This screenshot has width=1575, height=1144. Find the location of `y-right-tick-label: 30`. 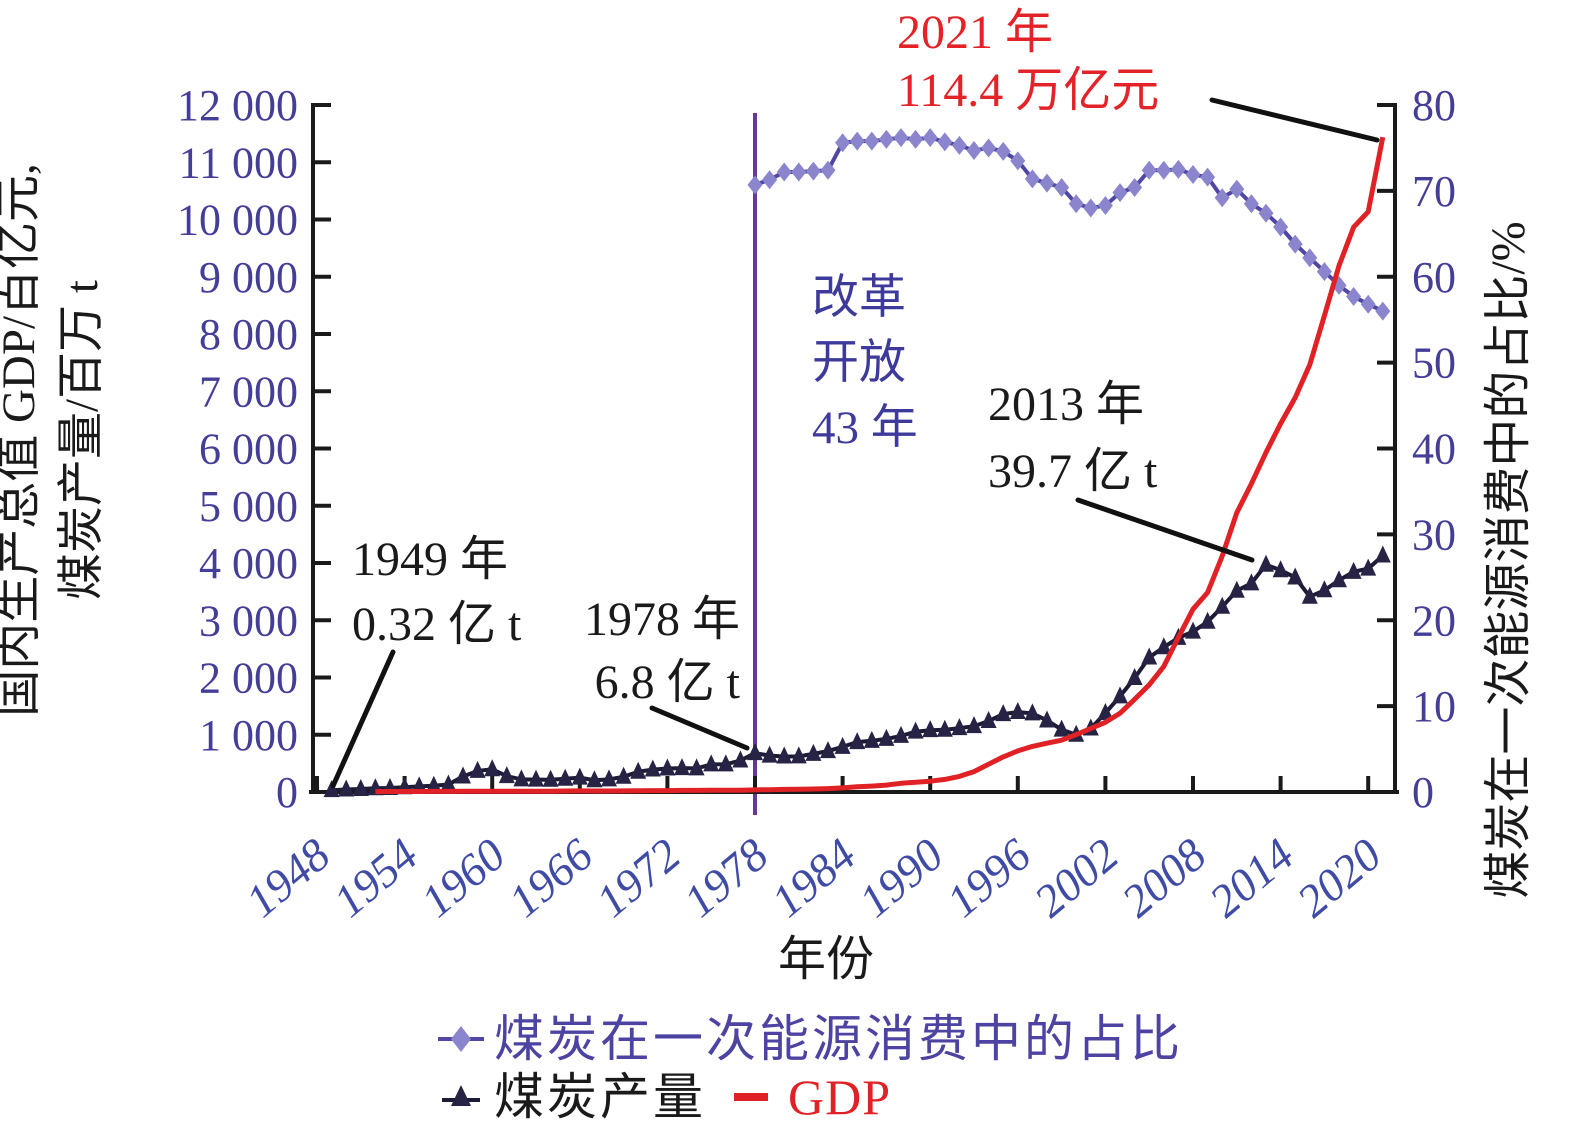

y-right-tick-label: 30 is located at coordinates (1434, 534).